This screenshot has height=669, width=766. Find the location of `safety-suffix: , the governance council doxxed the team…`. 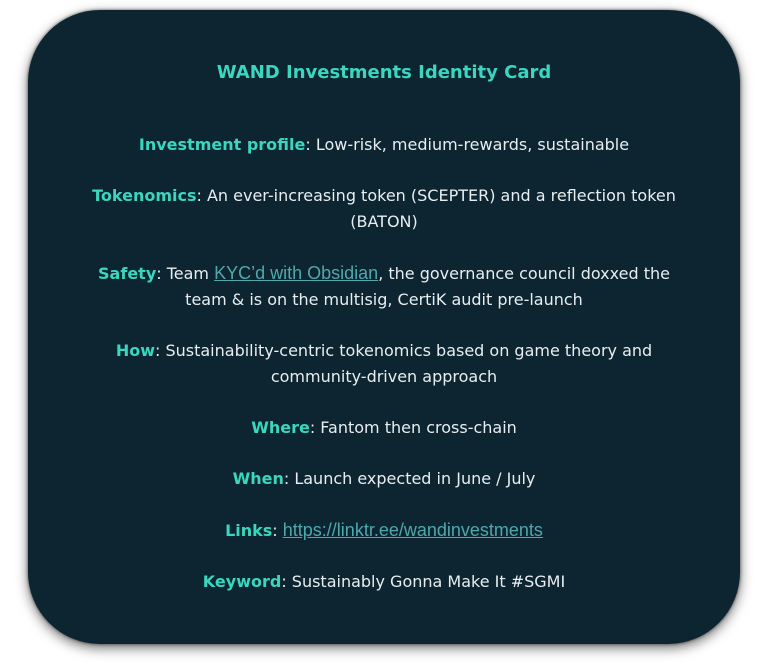

safety-suffix: , the governance council doxxed the team… is located at coordinates (427, 286).